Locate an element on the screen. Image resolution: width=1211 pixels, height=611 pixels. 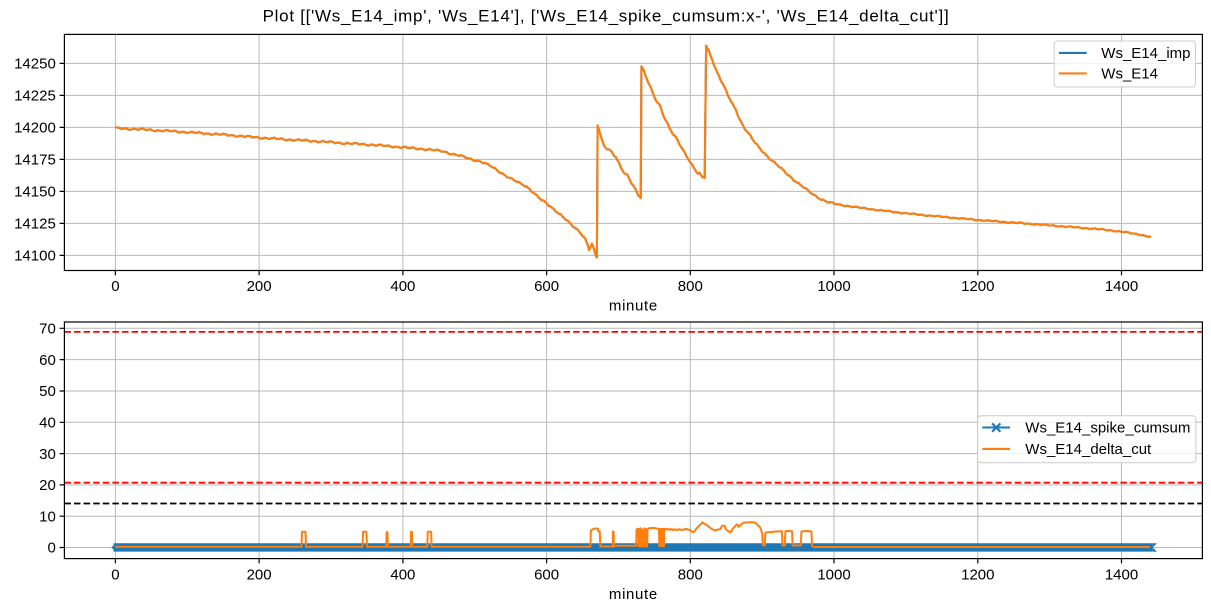
svg-text: Ws_E14 is located at coordinates (1129, 74).